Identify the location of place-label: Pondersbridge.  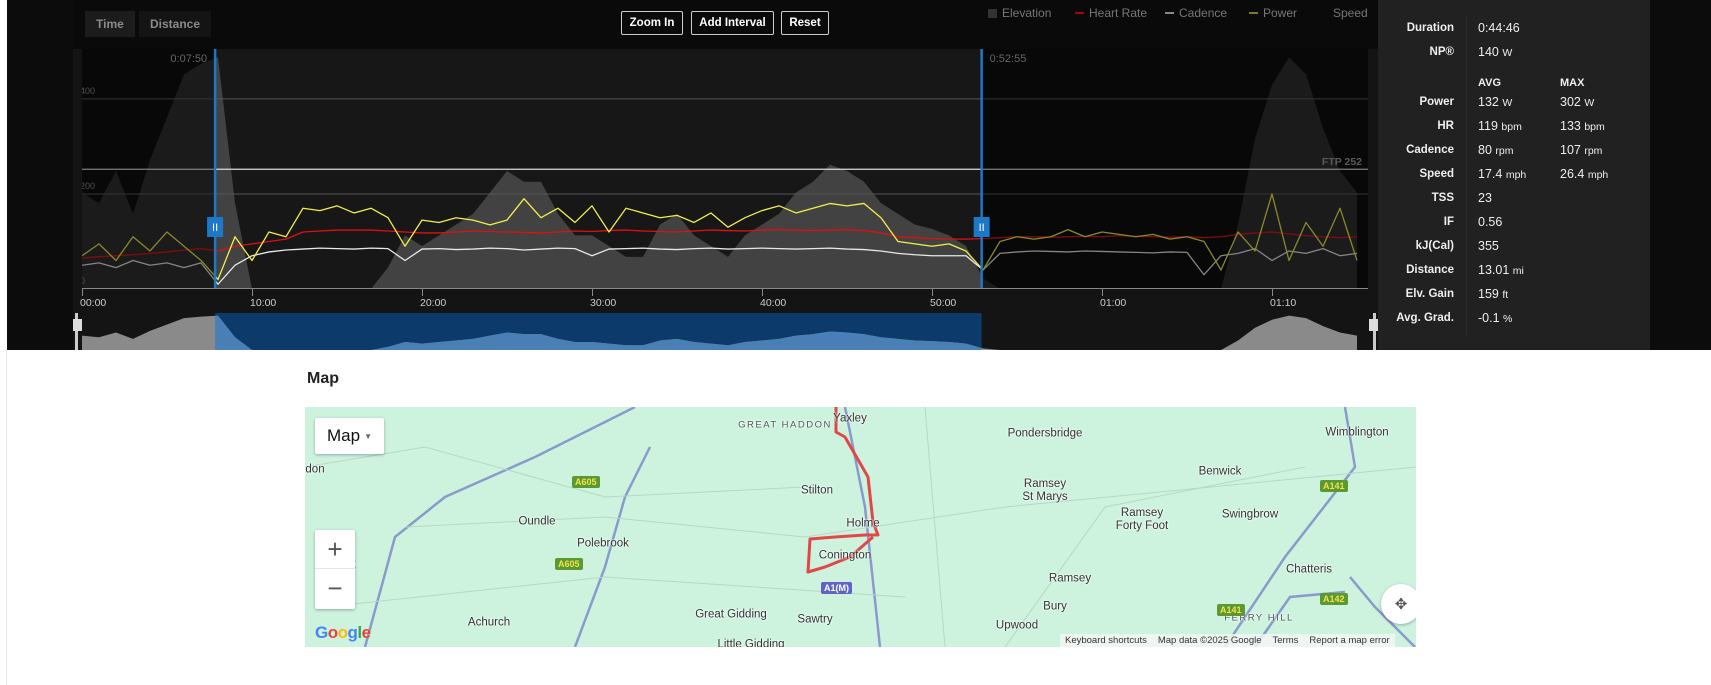
(1045, 433).